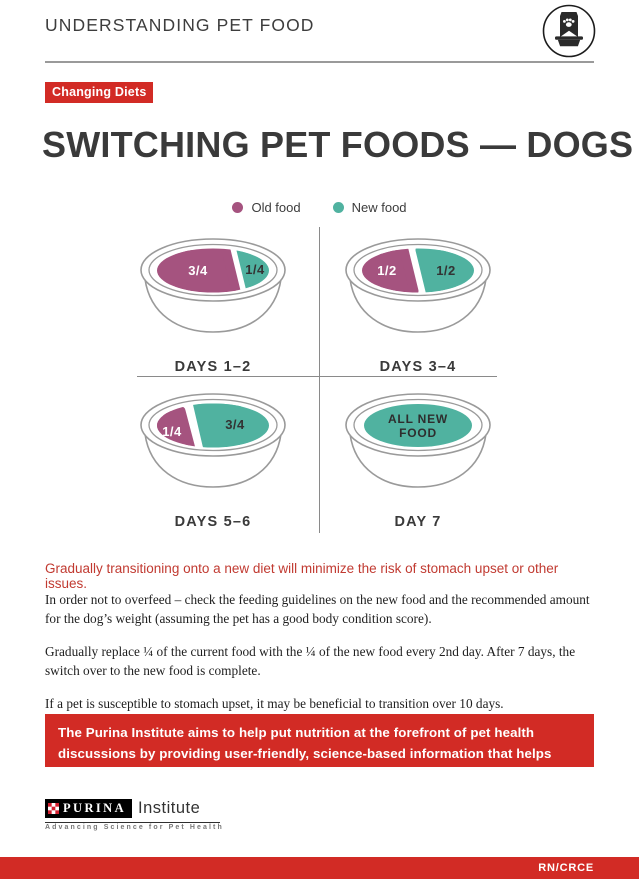 The width and height of the screenshot is (639, 879). I want to click on bowl-days-5-6: 1/4 3/4, so click(213, 440).